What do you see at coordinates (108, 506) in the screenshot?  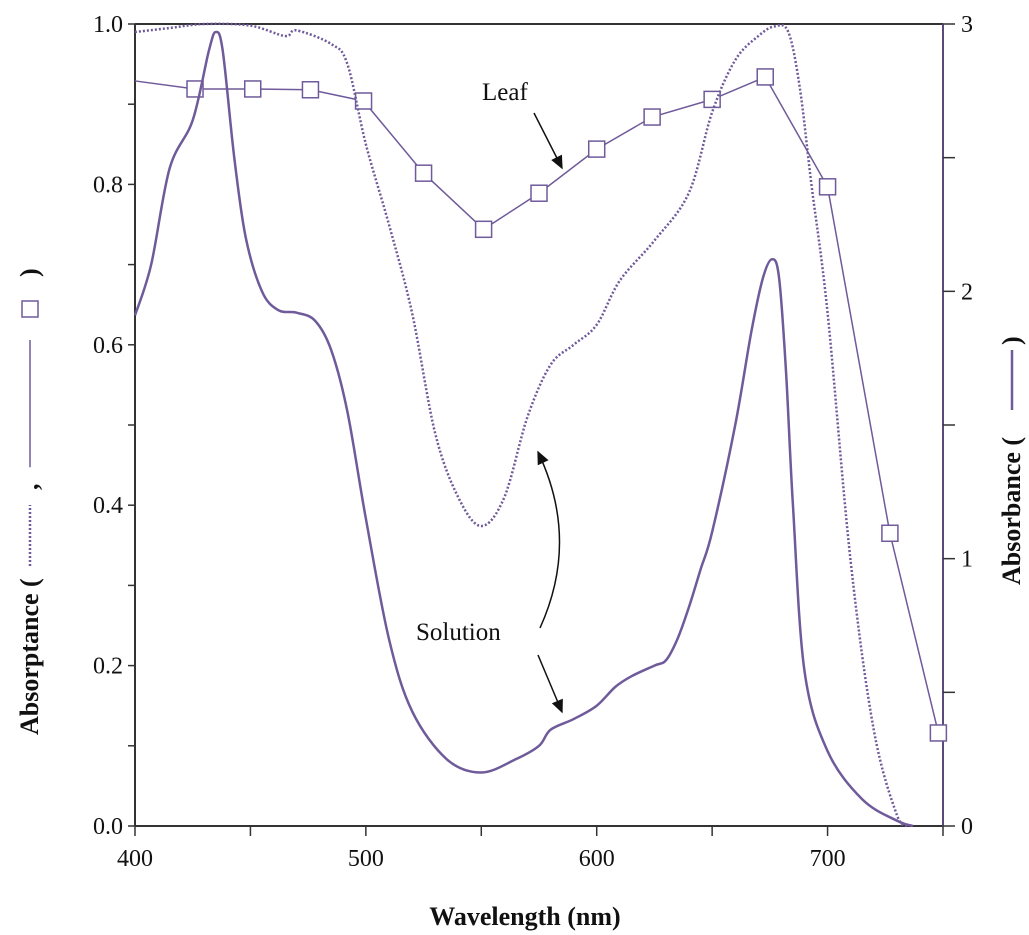 I see `y-tick-label: 0.4` at bounding box center [108, 506].